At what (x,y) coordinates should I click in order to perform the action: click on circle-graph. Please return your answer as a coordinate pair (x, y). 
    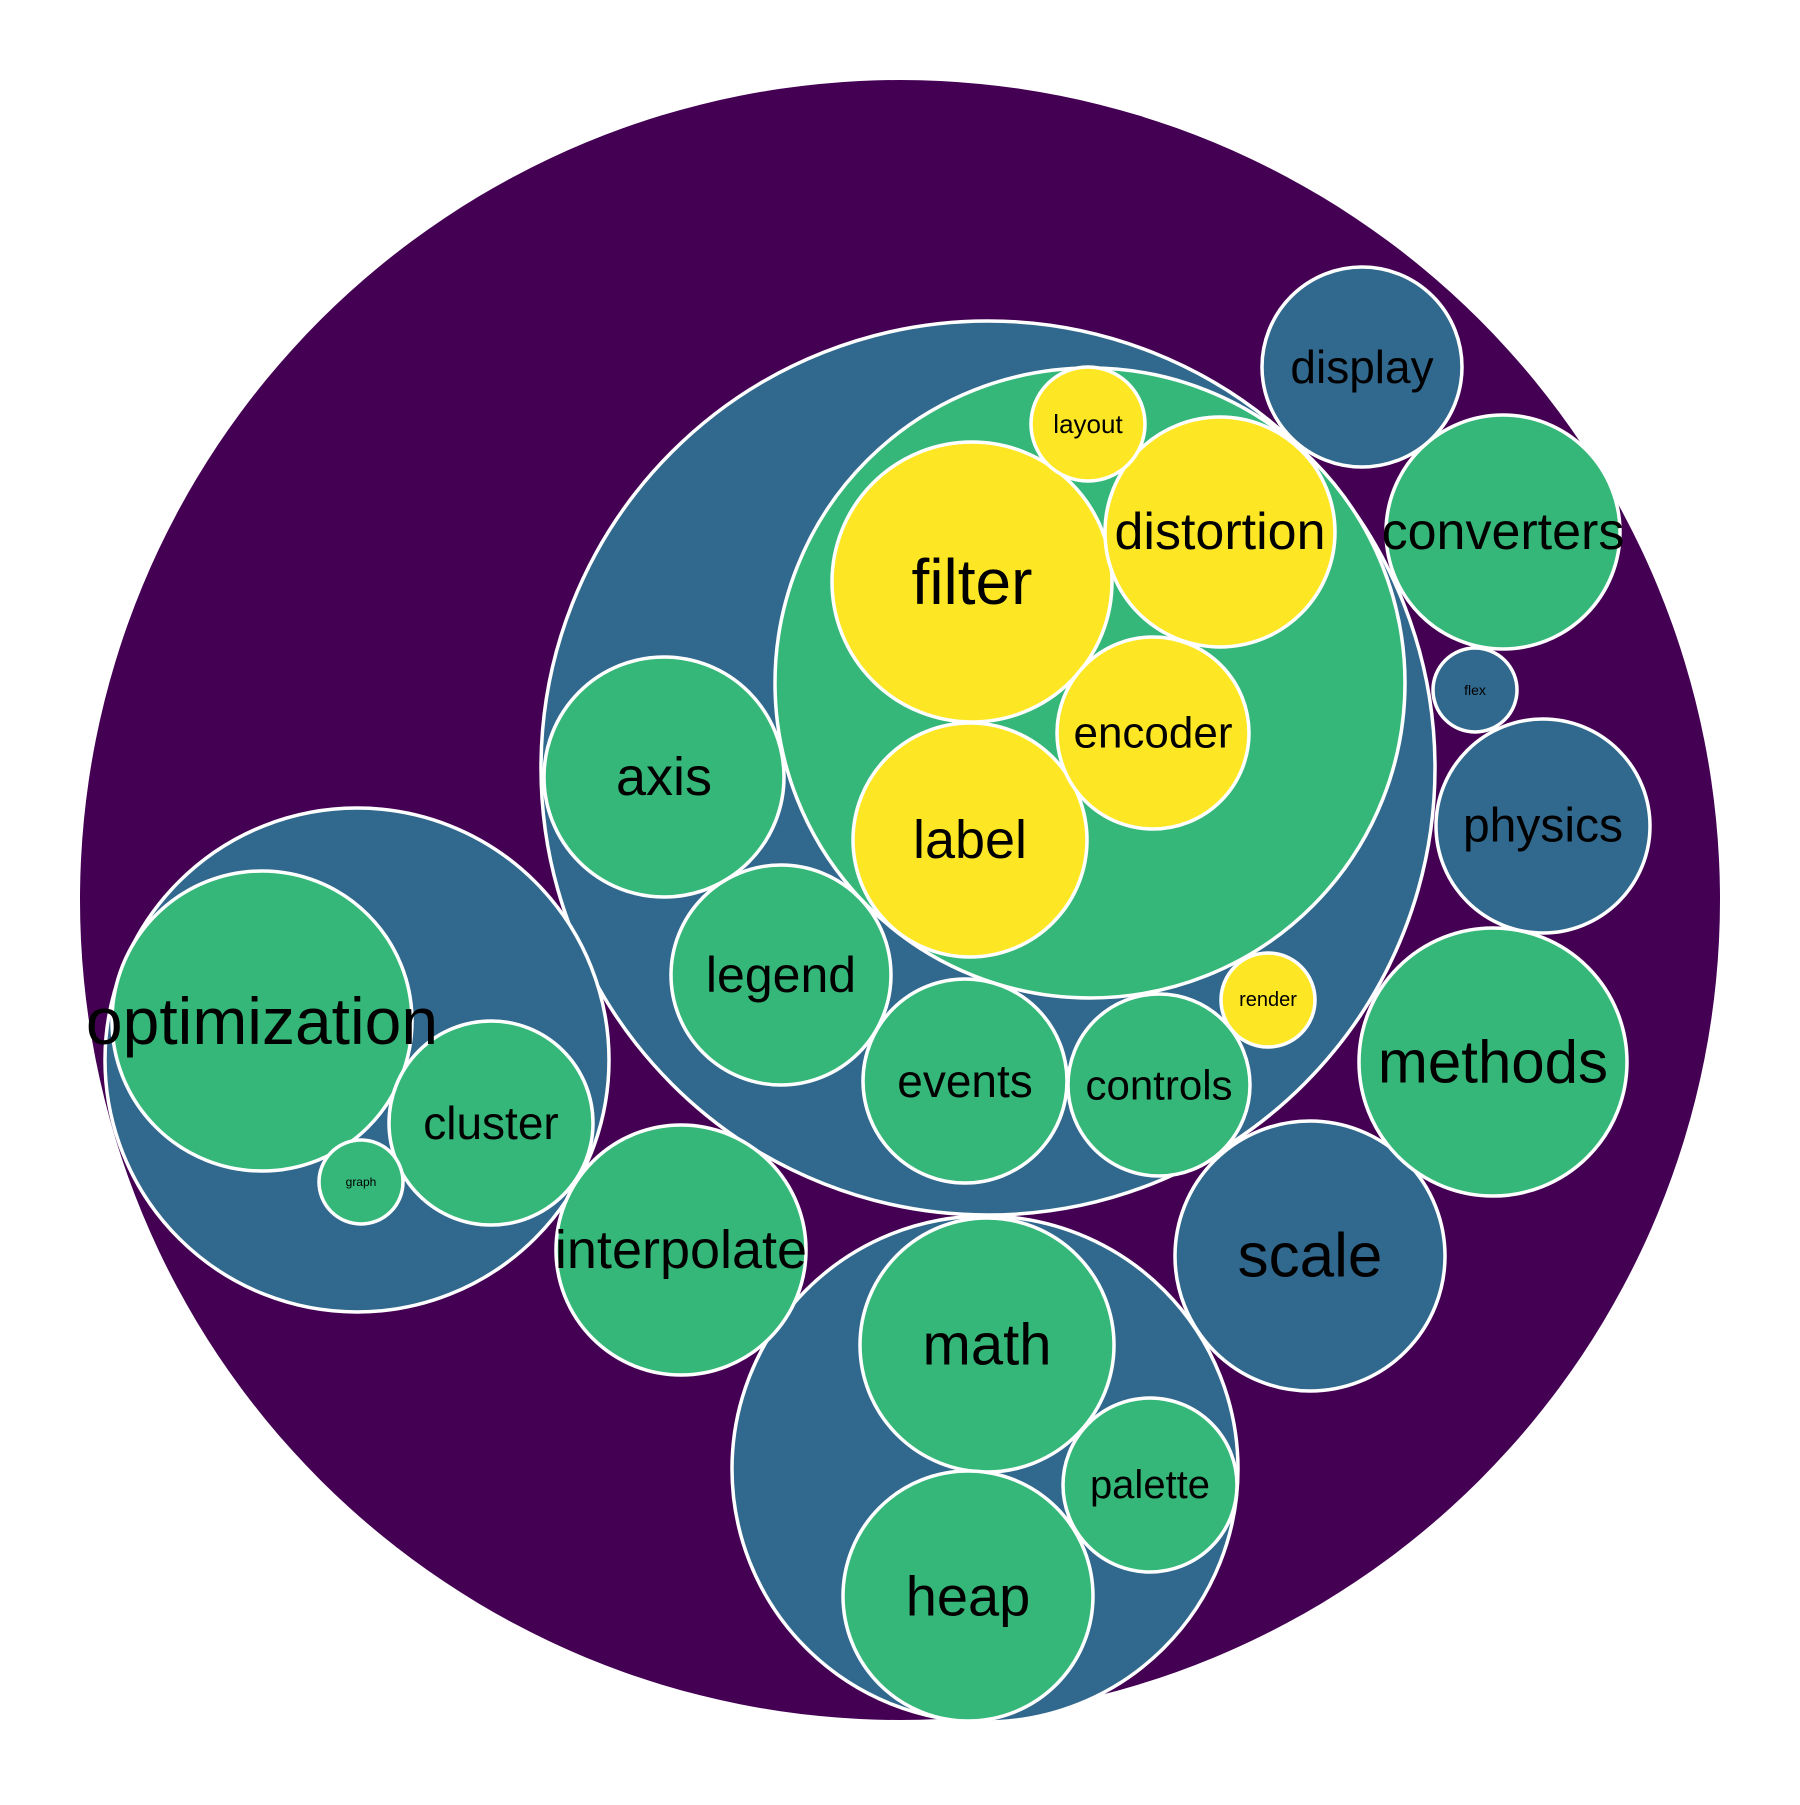
    Looking at the image, I should click on (361, 1182).